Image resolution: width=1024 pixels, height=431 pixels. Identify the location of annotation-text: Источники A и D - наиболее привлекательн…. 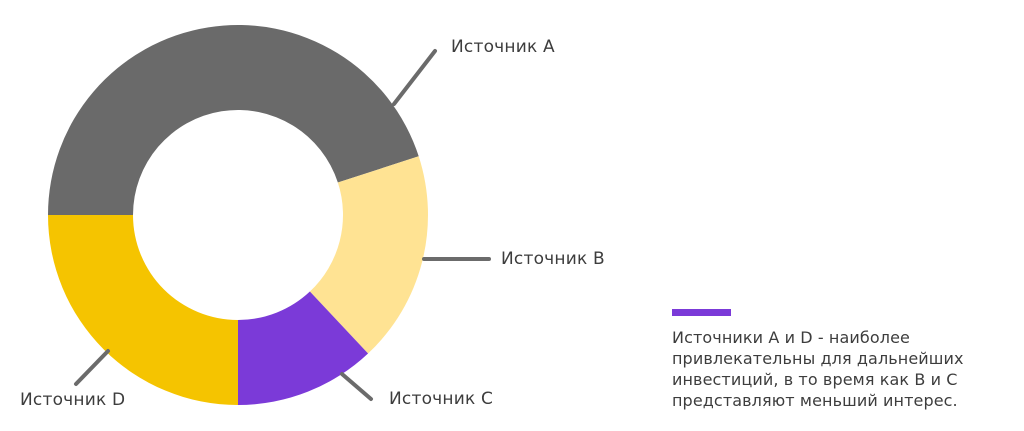
(837, 369).